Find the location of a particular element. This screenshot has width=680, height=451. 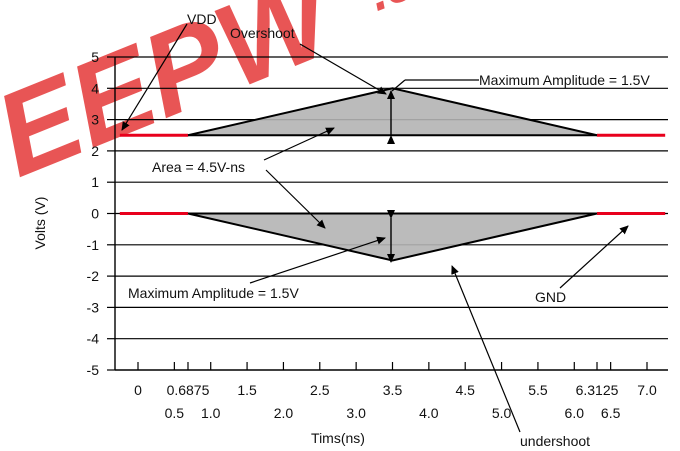

y-axis-title: Volts (V) is located at coordinates (40, 223).